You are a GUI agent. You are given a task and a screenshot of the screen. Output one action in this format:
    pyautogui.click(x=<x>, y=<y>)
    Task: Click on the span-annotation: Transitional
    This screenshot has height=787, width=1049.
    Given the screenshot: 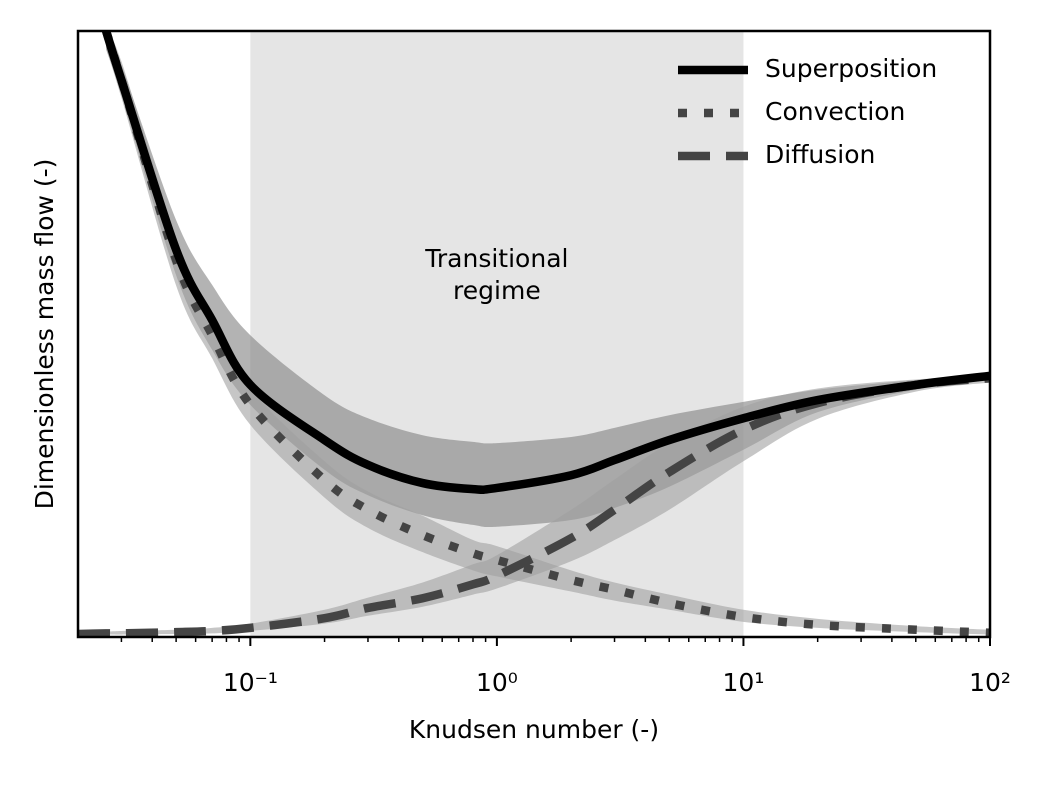 What is the action you would take?
    pyautogui.click(x=496, y=258)
    